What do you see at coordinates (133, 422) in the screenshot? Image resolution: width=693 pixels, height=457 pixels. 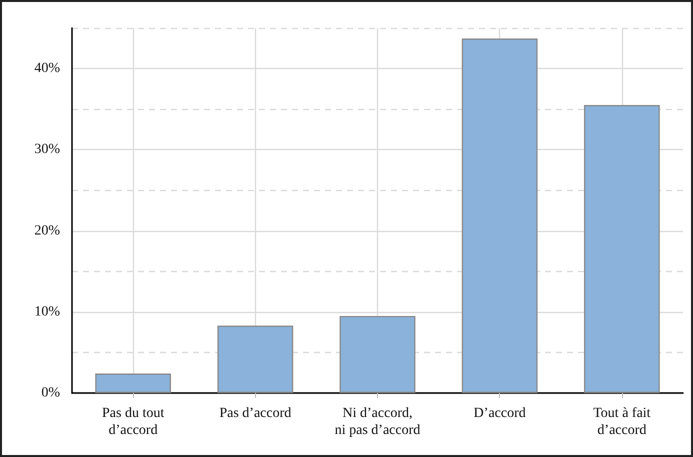 I see `x-tick-label: Pas du tout d’accord` at bounding box center [133, 422].